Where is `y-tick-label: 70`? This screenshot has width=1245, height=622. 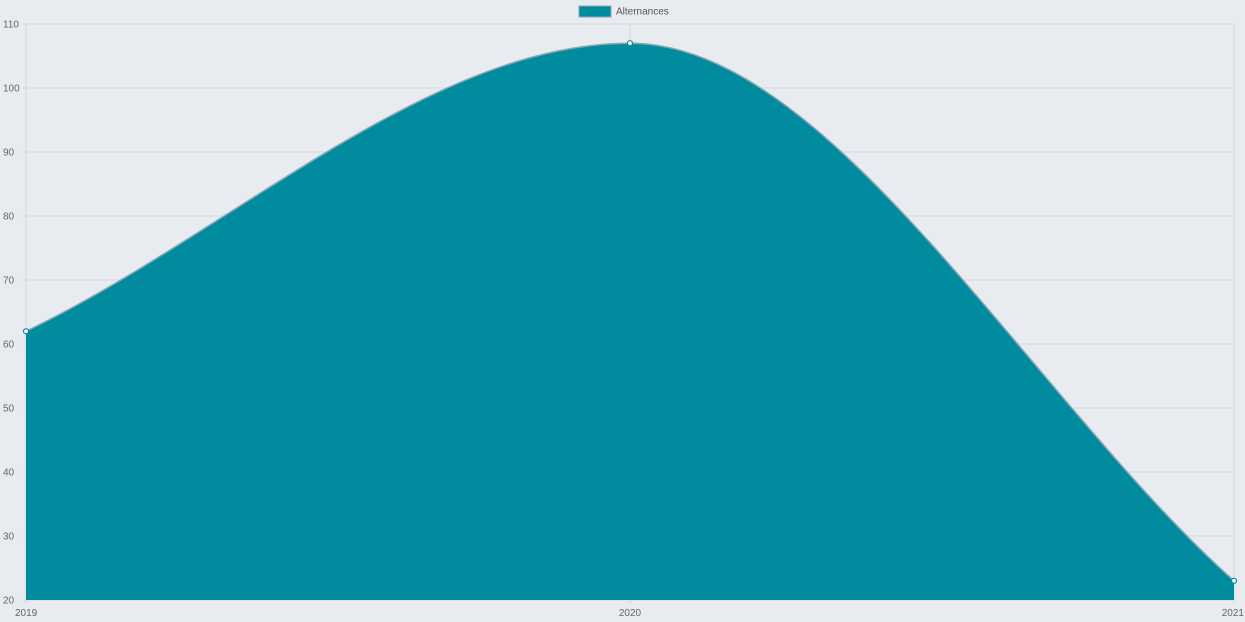 y-tick-label: 70 is located at coordinates (9, 281).